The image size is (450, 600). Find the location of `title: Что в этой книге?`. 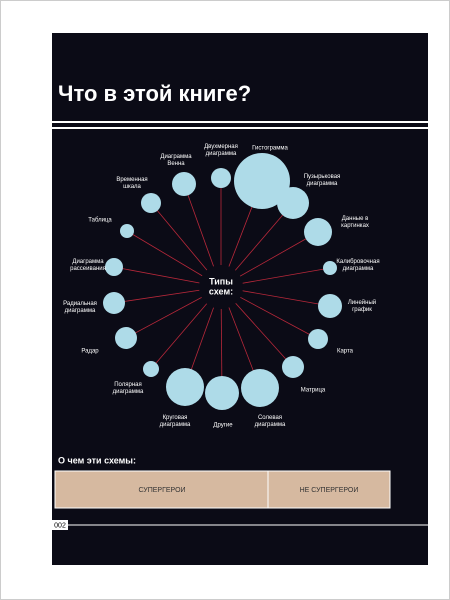

title: Что в этой книге? is located at coordinates (154, 93).